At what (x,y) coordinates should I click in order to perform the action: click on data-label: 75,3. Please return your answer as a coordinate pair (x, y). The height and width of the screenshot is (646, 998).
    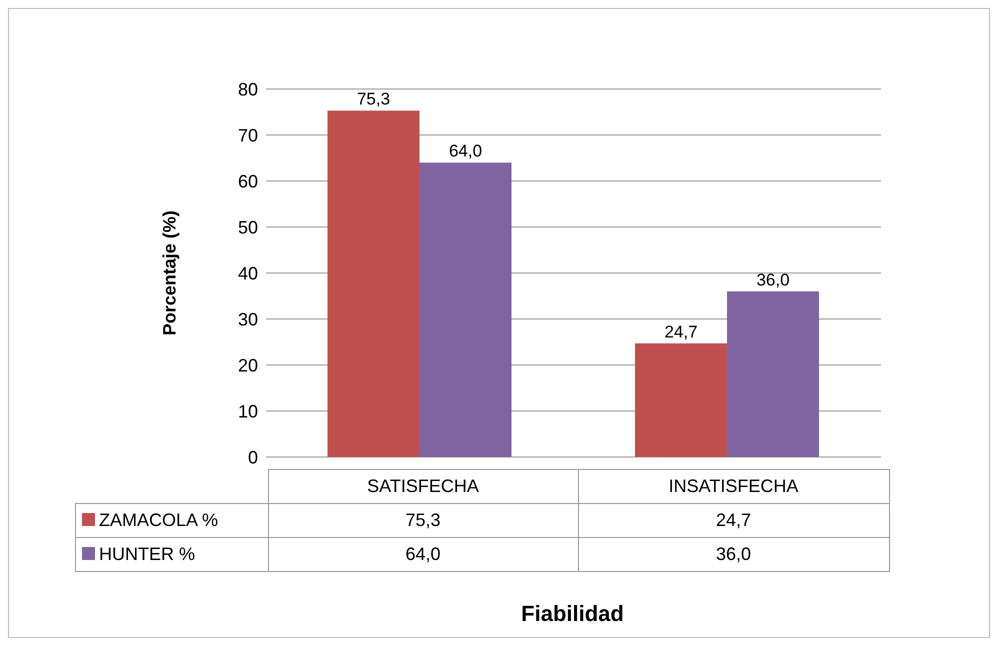
    Looking at the image, I should click on (423, 521).